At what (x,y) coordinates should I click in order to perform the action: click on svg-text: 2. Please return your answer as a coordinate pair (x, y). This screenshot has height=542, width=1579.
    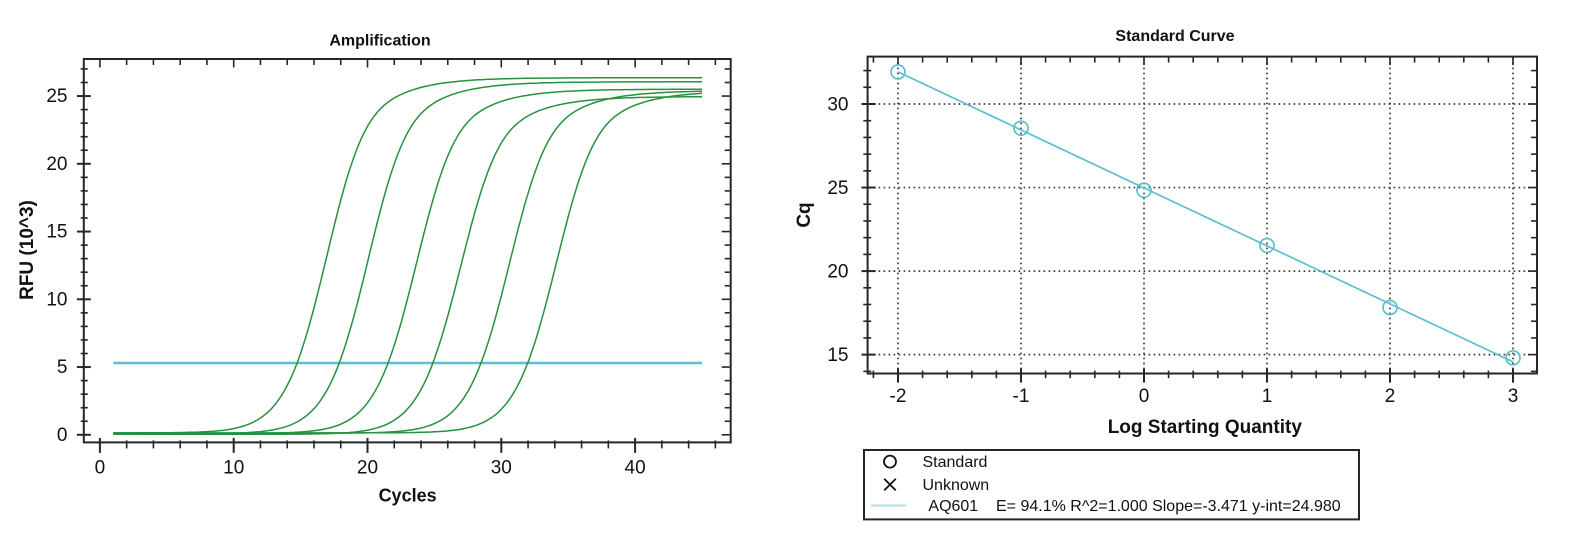
    Looking at the image, I should click on (1390, 396).